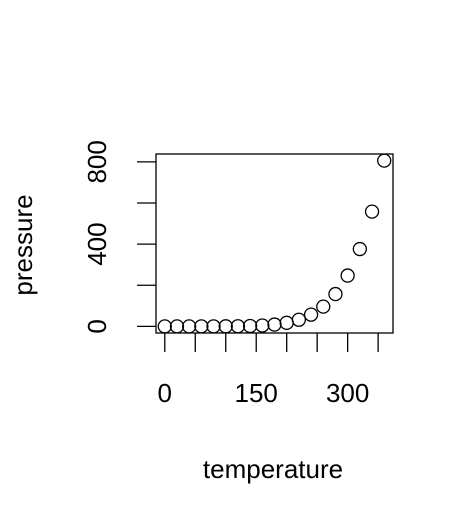 The width and height of the screenshot is (472, 530). I want to click on y-tick-label: 0, so click(97, 326).